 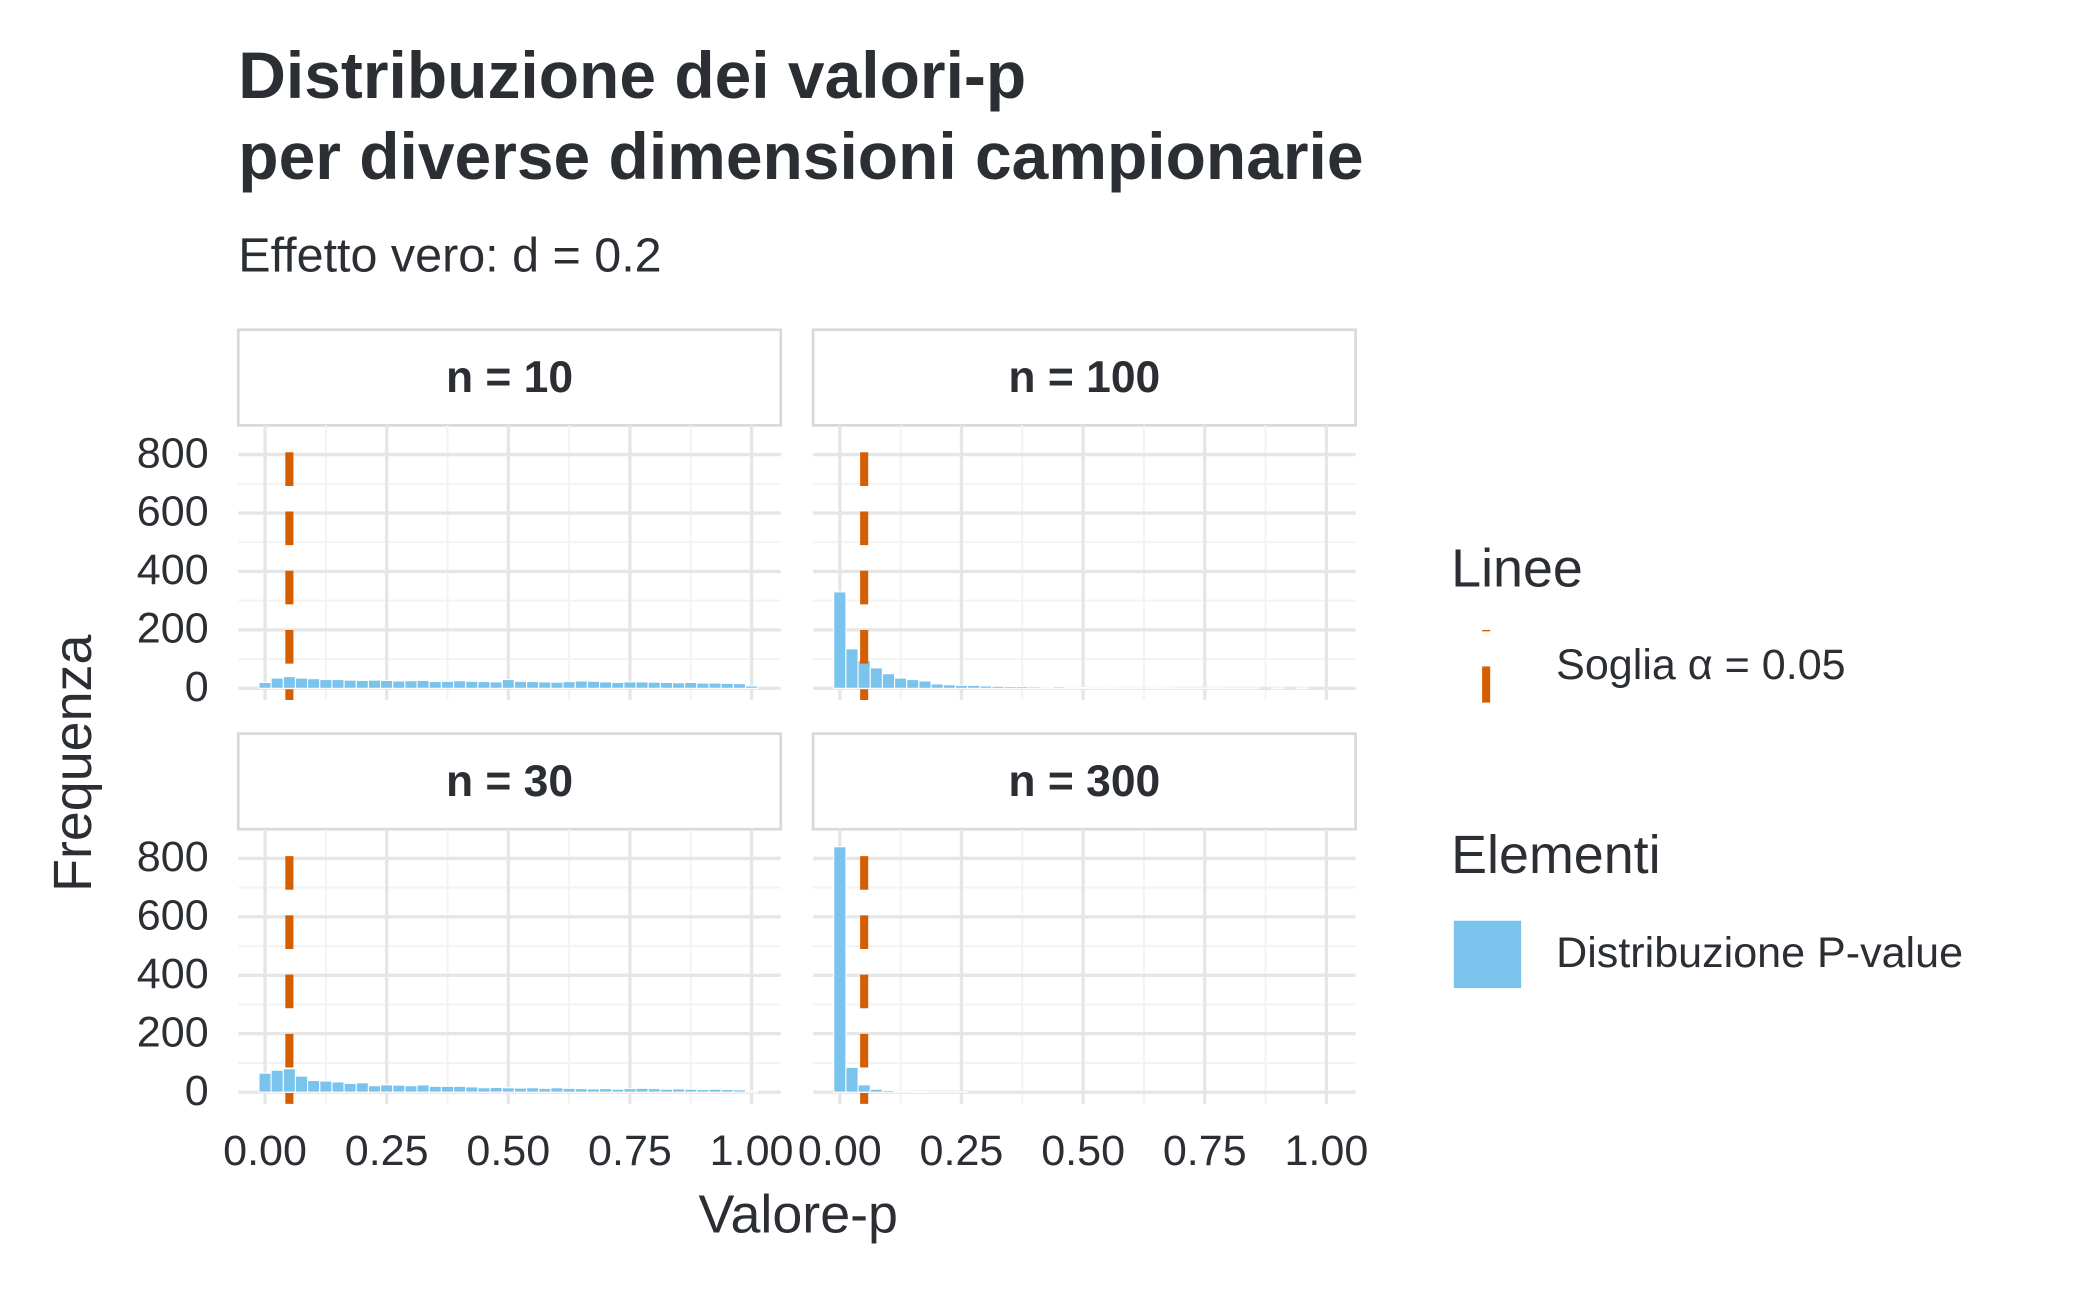 What do you see at coordinates (798, 1214) in the screenshot?
I see `x-axis-label: Valore-p` at bounding box center [798, 1214].